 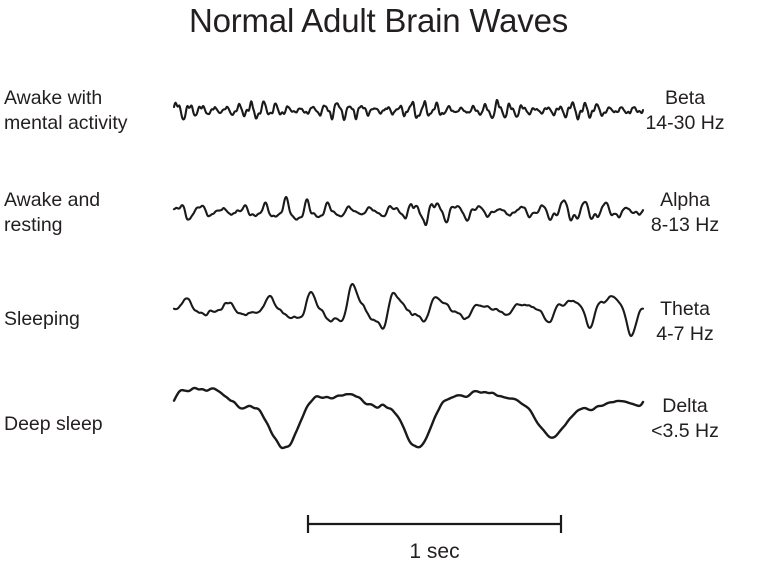 What do you see at coordinates (408, 211) in the screenshot?
I see `eeg-trace-alpha` at bounding box center [408, 211].